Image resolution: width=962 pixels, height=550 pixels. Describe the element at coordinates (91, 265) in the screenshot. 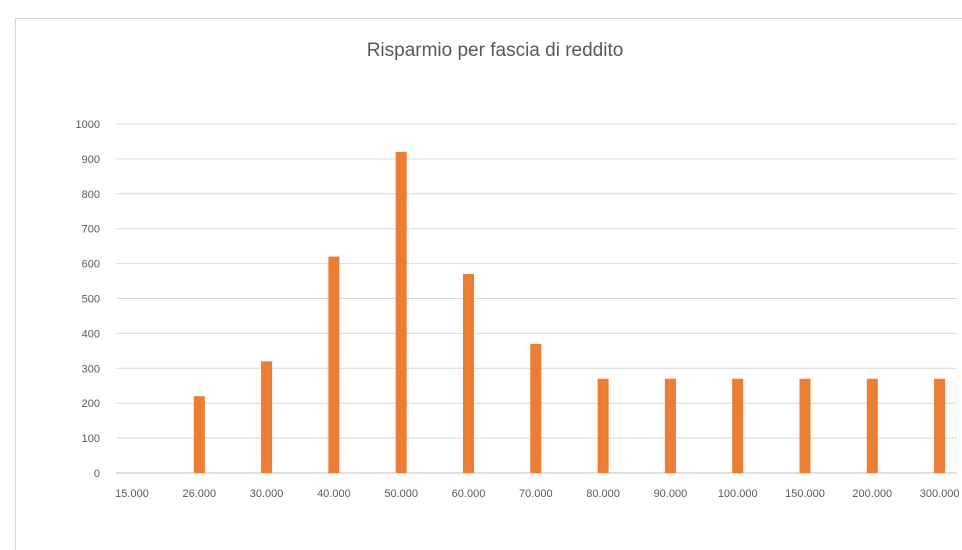

I see `y-tick-label: 600` at that location.